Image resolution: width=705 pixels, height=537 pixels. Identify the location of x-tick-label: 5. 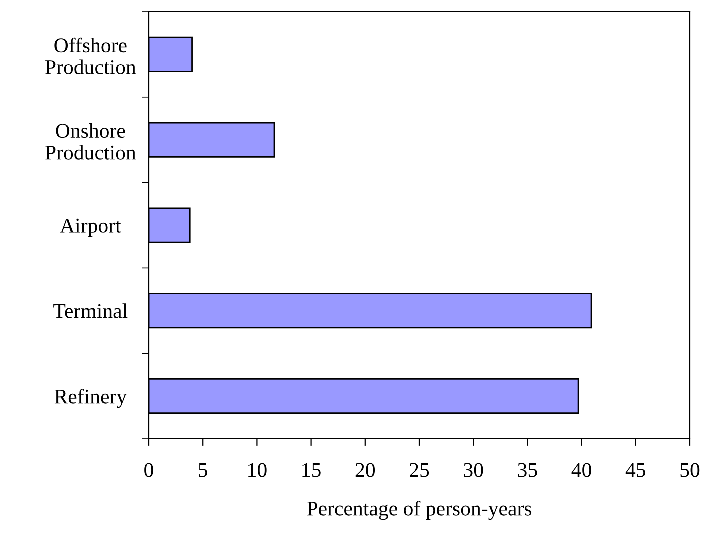
(203, 470).